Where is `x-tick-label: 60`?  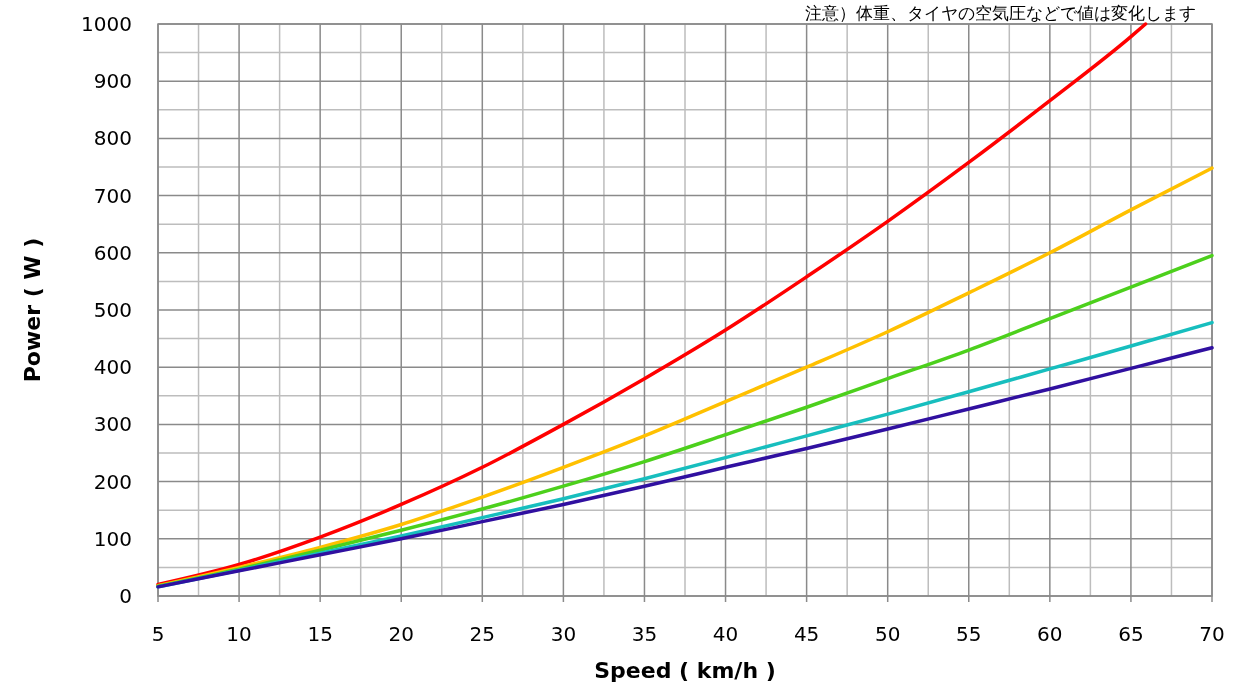
x-tick-label: 60 is located at coordinates (1050, 634).